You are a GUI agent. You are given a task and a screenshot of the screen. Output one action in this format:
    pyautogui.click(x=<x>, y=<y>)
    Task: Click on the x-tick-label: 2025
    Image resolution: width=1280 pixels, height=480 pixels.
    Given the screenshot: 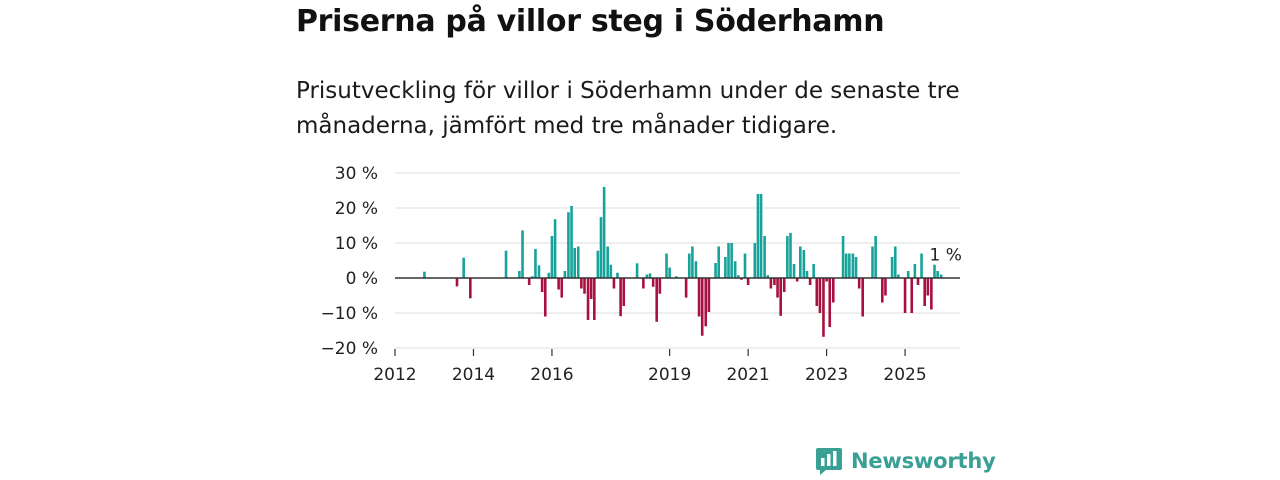 What is the action you would take?
    pyautogui.click(x=904, y=375)
    